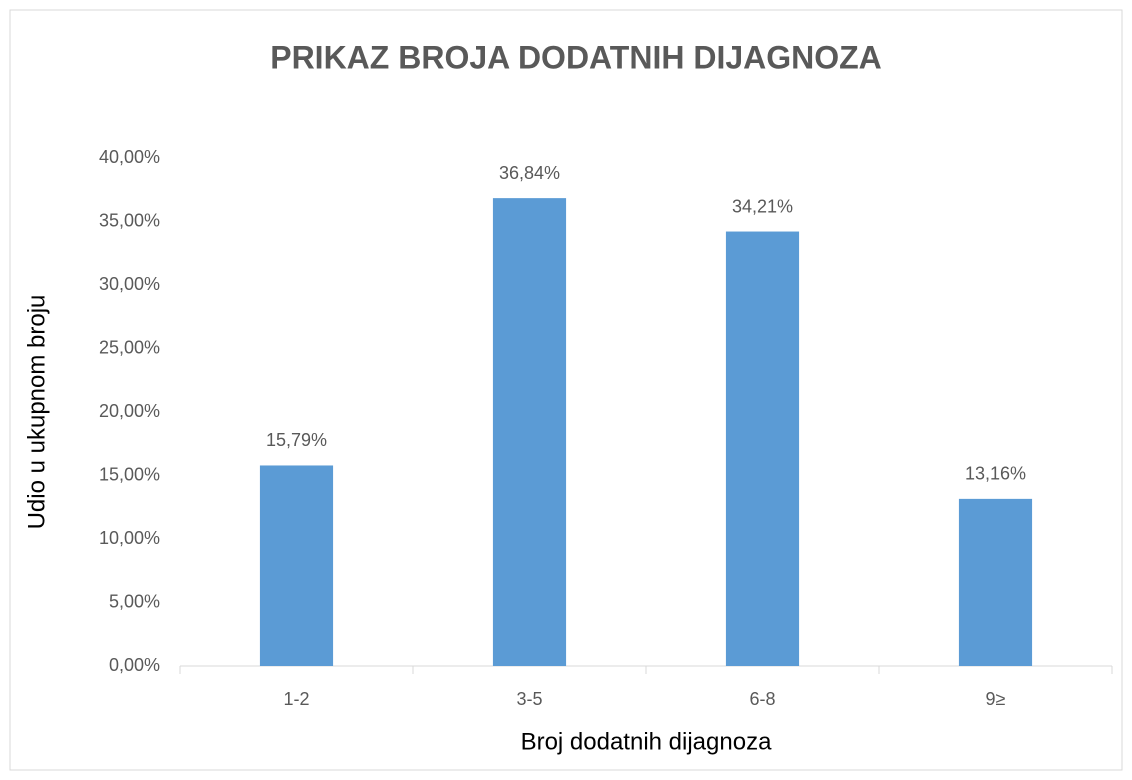 This screenshot has height=780, width=1132. What do you see at coordinates (129, 157) in the screenshot?
I see `y-tick-label: 40,00%` at bounding box center [129, 157].